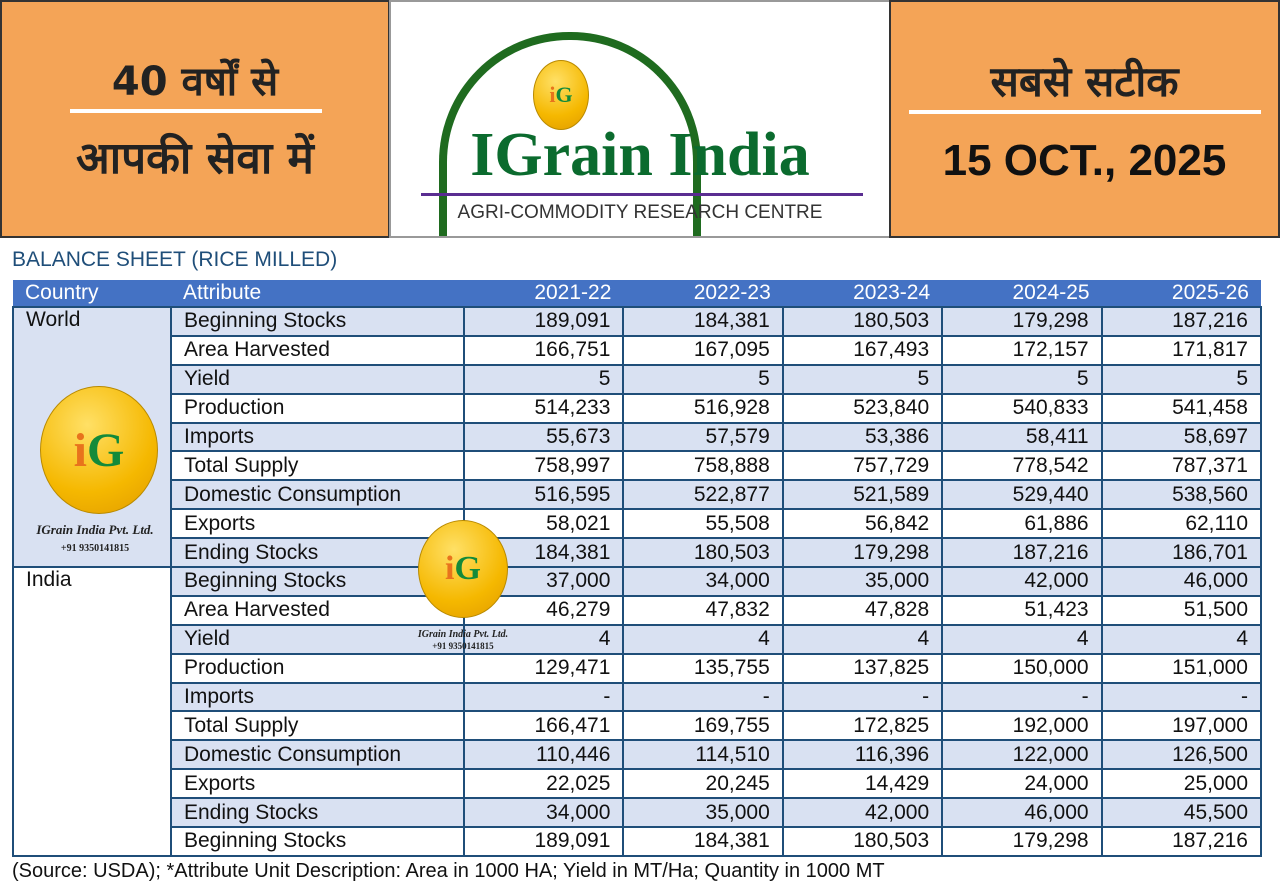  What do you see at coordinates (317, 755) in the screenshot?
I see `attribute-cell: Domestic Consumption` at bounding box center [317, 755].